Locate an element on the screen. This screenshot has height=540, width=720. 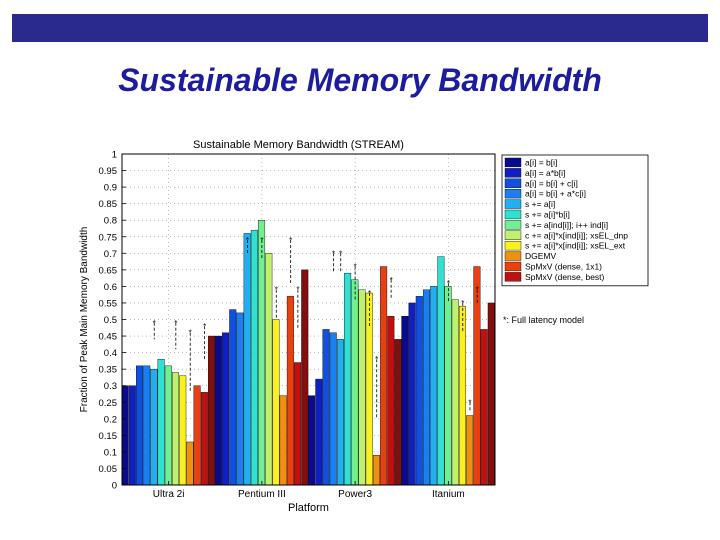
y-tick-label: 0.65 is located at coordinates (108, 270).